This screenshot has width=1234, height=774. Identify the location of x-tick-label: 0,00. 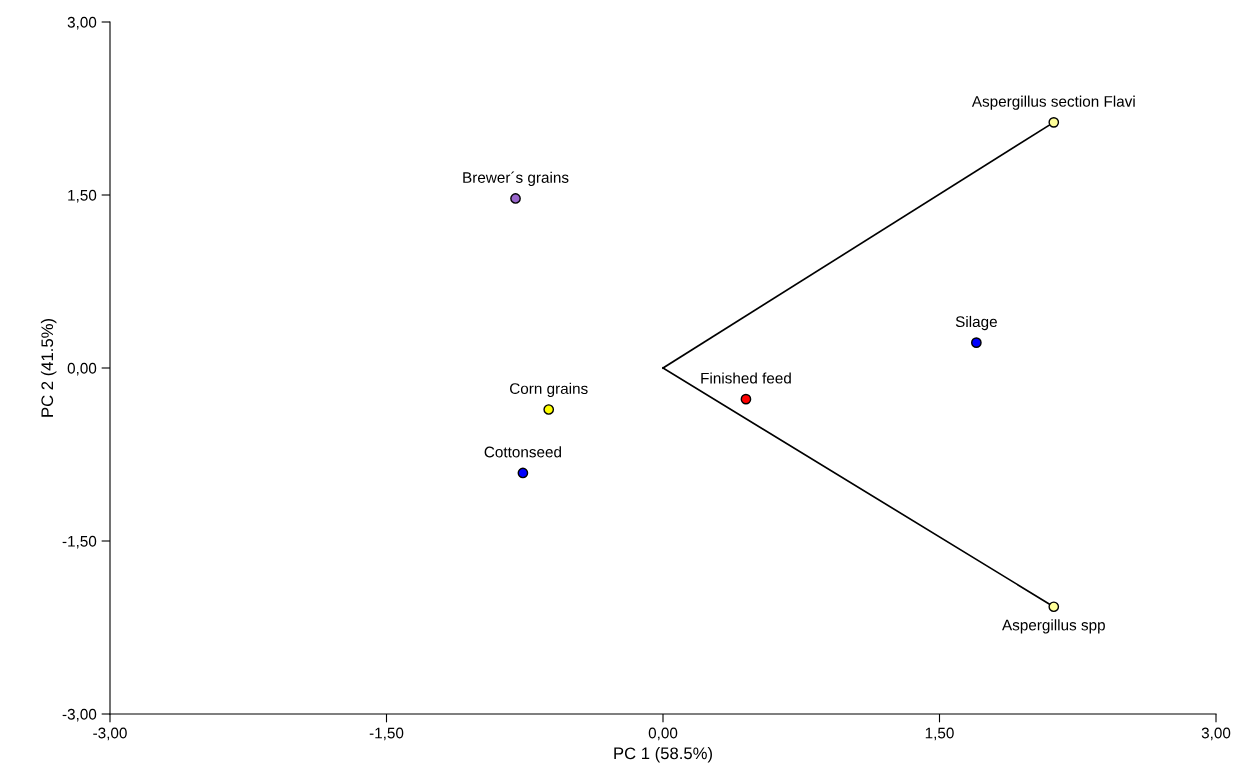
(663, 734).